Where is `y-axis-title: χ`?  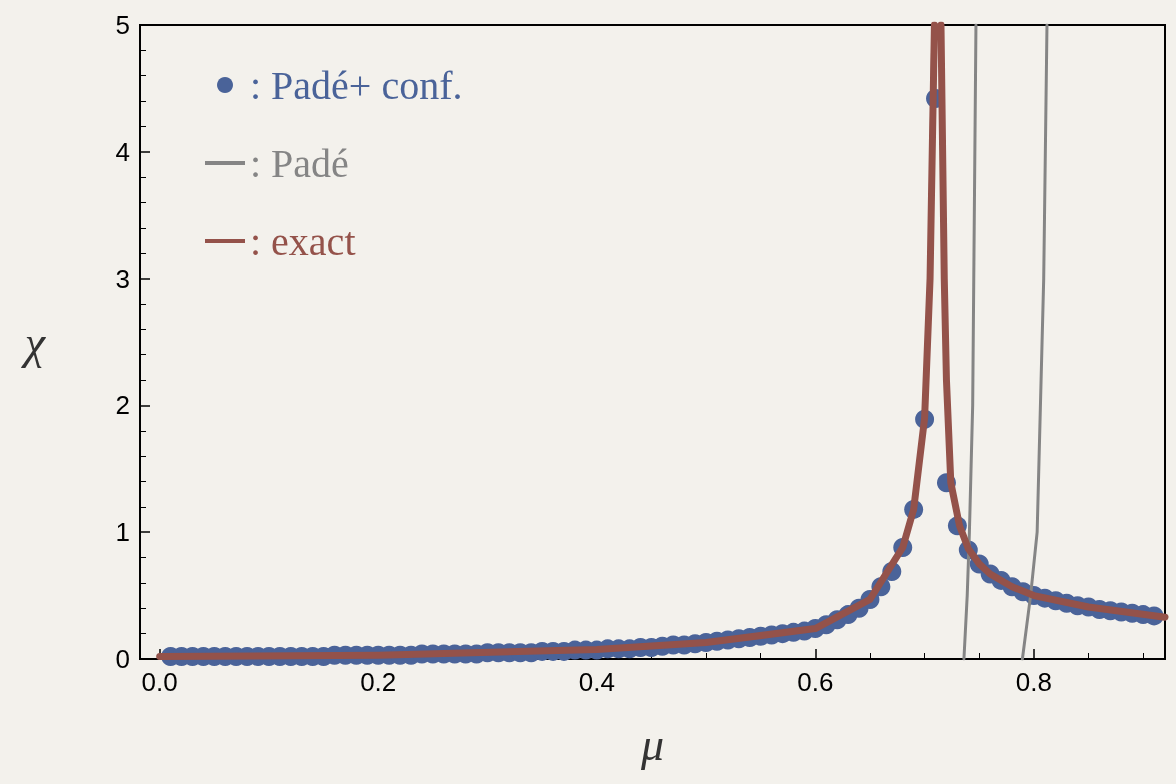
y-axis-title: χ is located at coordinates (33, 342).